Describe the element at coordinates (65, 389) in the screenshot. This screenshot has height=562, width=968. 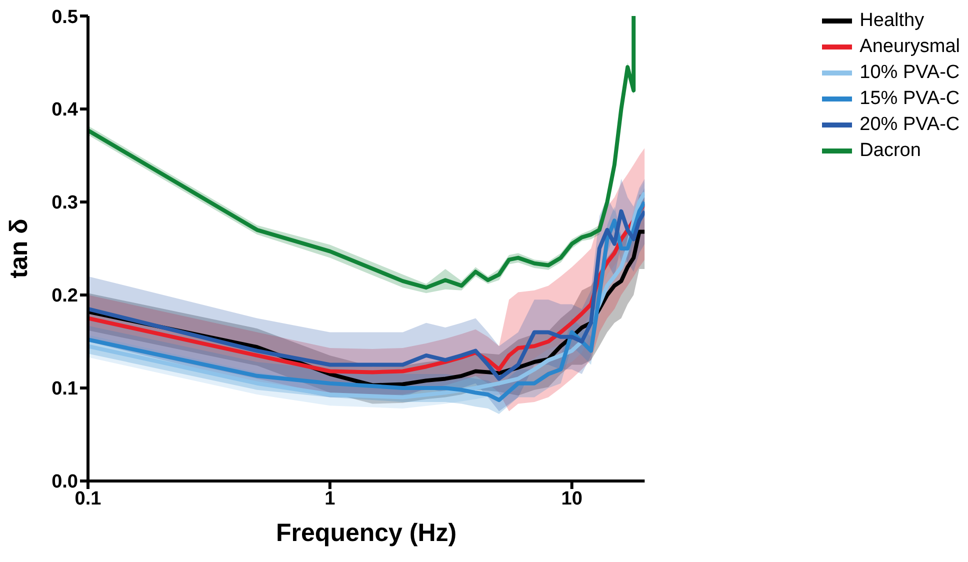
I see `y-tick-label: 0.1` at that location.